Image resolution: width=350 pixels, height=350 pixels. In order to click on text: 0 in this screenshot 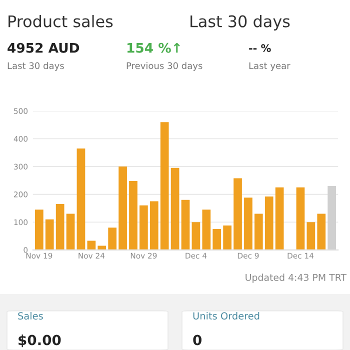, I will do `click(197, 340)`.